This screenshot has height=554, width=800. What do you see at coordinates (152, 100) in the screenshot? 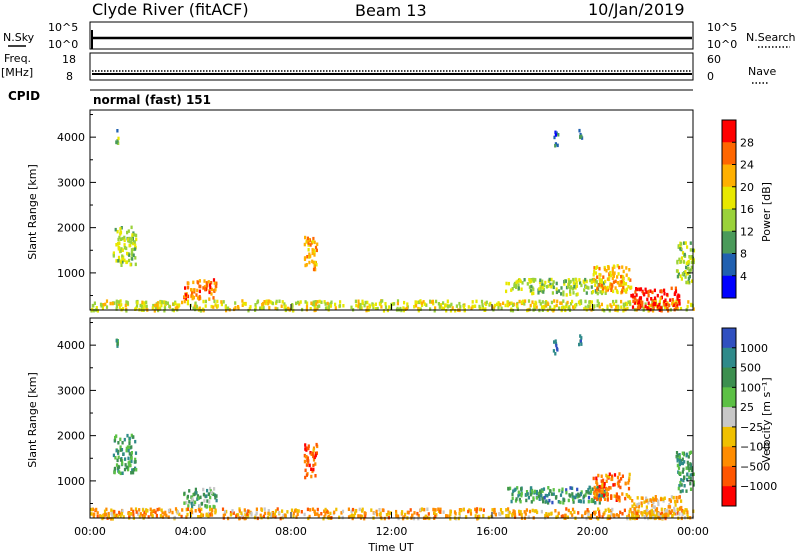
I see `cpid-value: normal (fast) 151` at bounding box center [152, 100].